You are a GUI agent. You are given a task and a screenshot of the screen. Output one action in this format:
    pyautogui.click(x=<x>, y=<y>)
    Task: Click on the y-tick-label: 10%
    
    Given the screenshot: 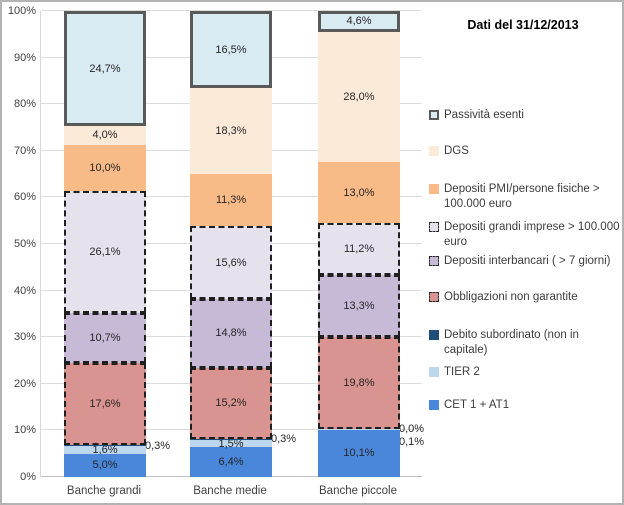 What is the action you would take?
    pyautogui.click(x=24, y=430)
    